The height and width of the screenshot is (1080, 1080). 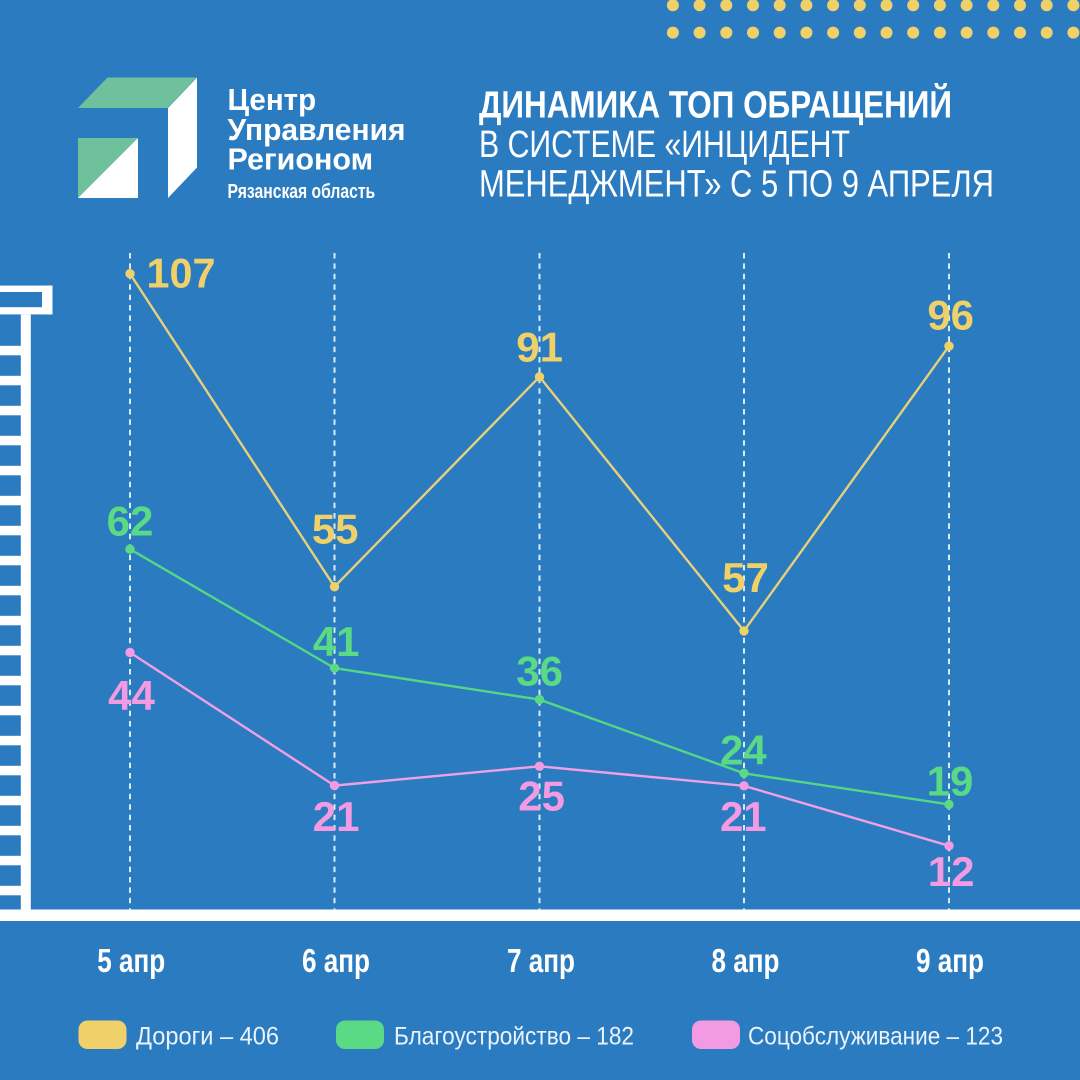 I want to click on svg-text: 96, so click(x=950, y=314).